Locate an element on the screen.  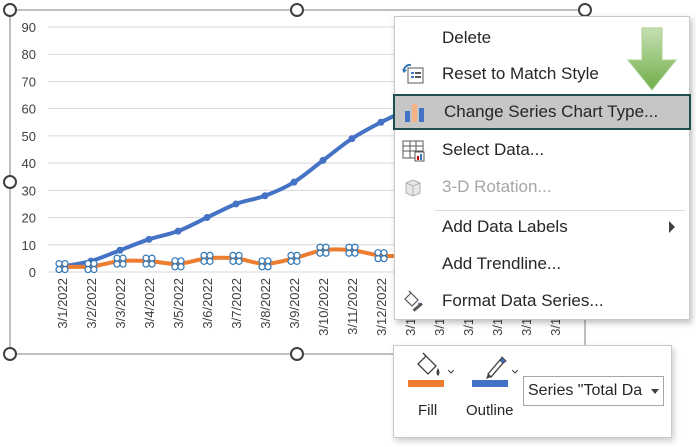
y-tick-label: 50 is located at coordinates (29, 136).